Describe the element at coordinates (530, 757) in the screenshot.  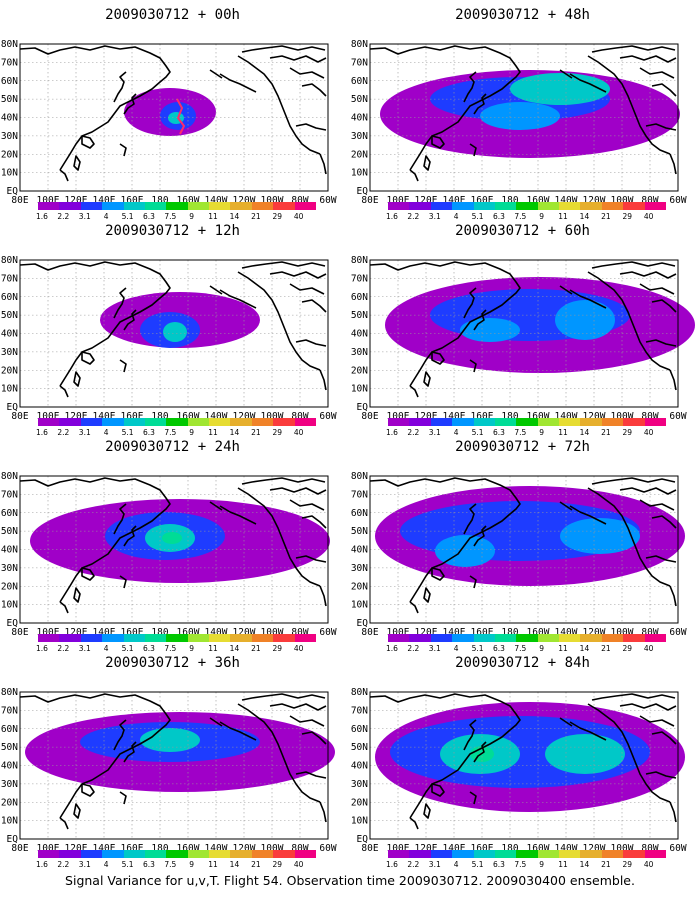
I see `variance-field` at that location.